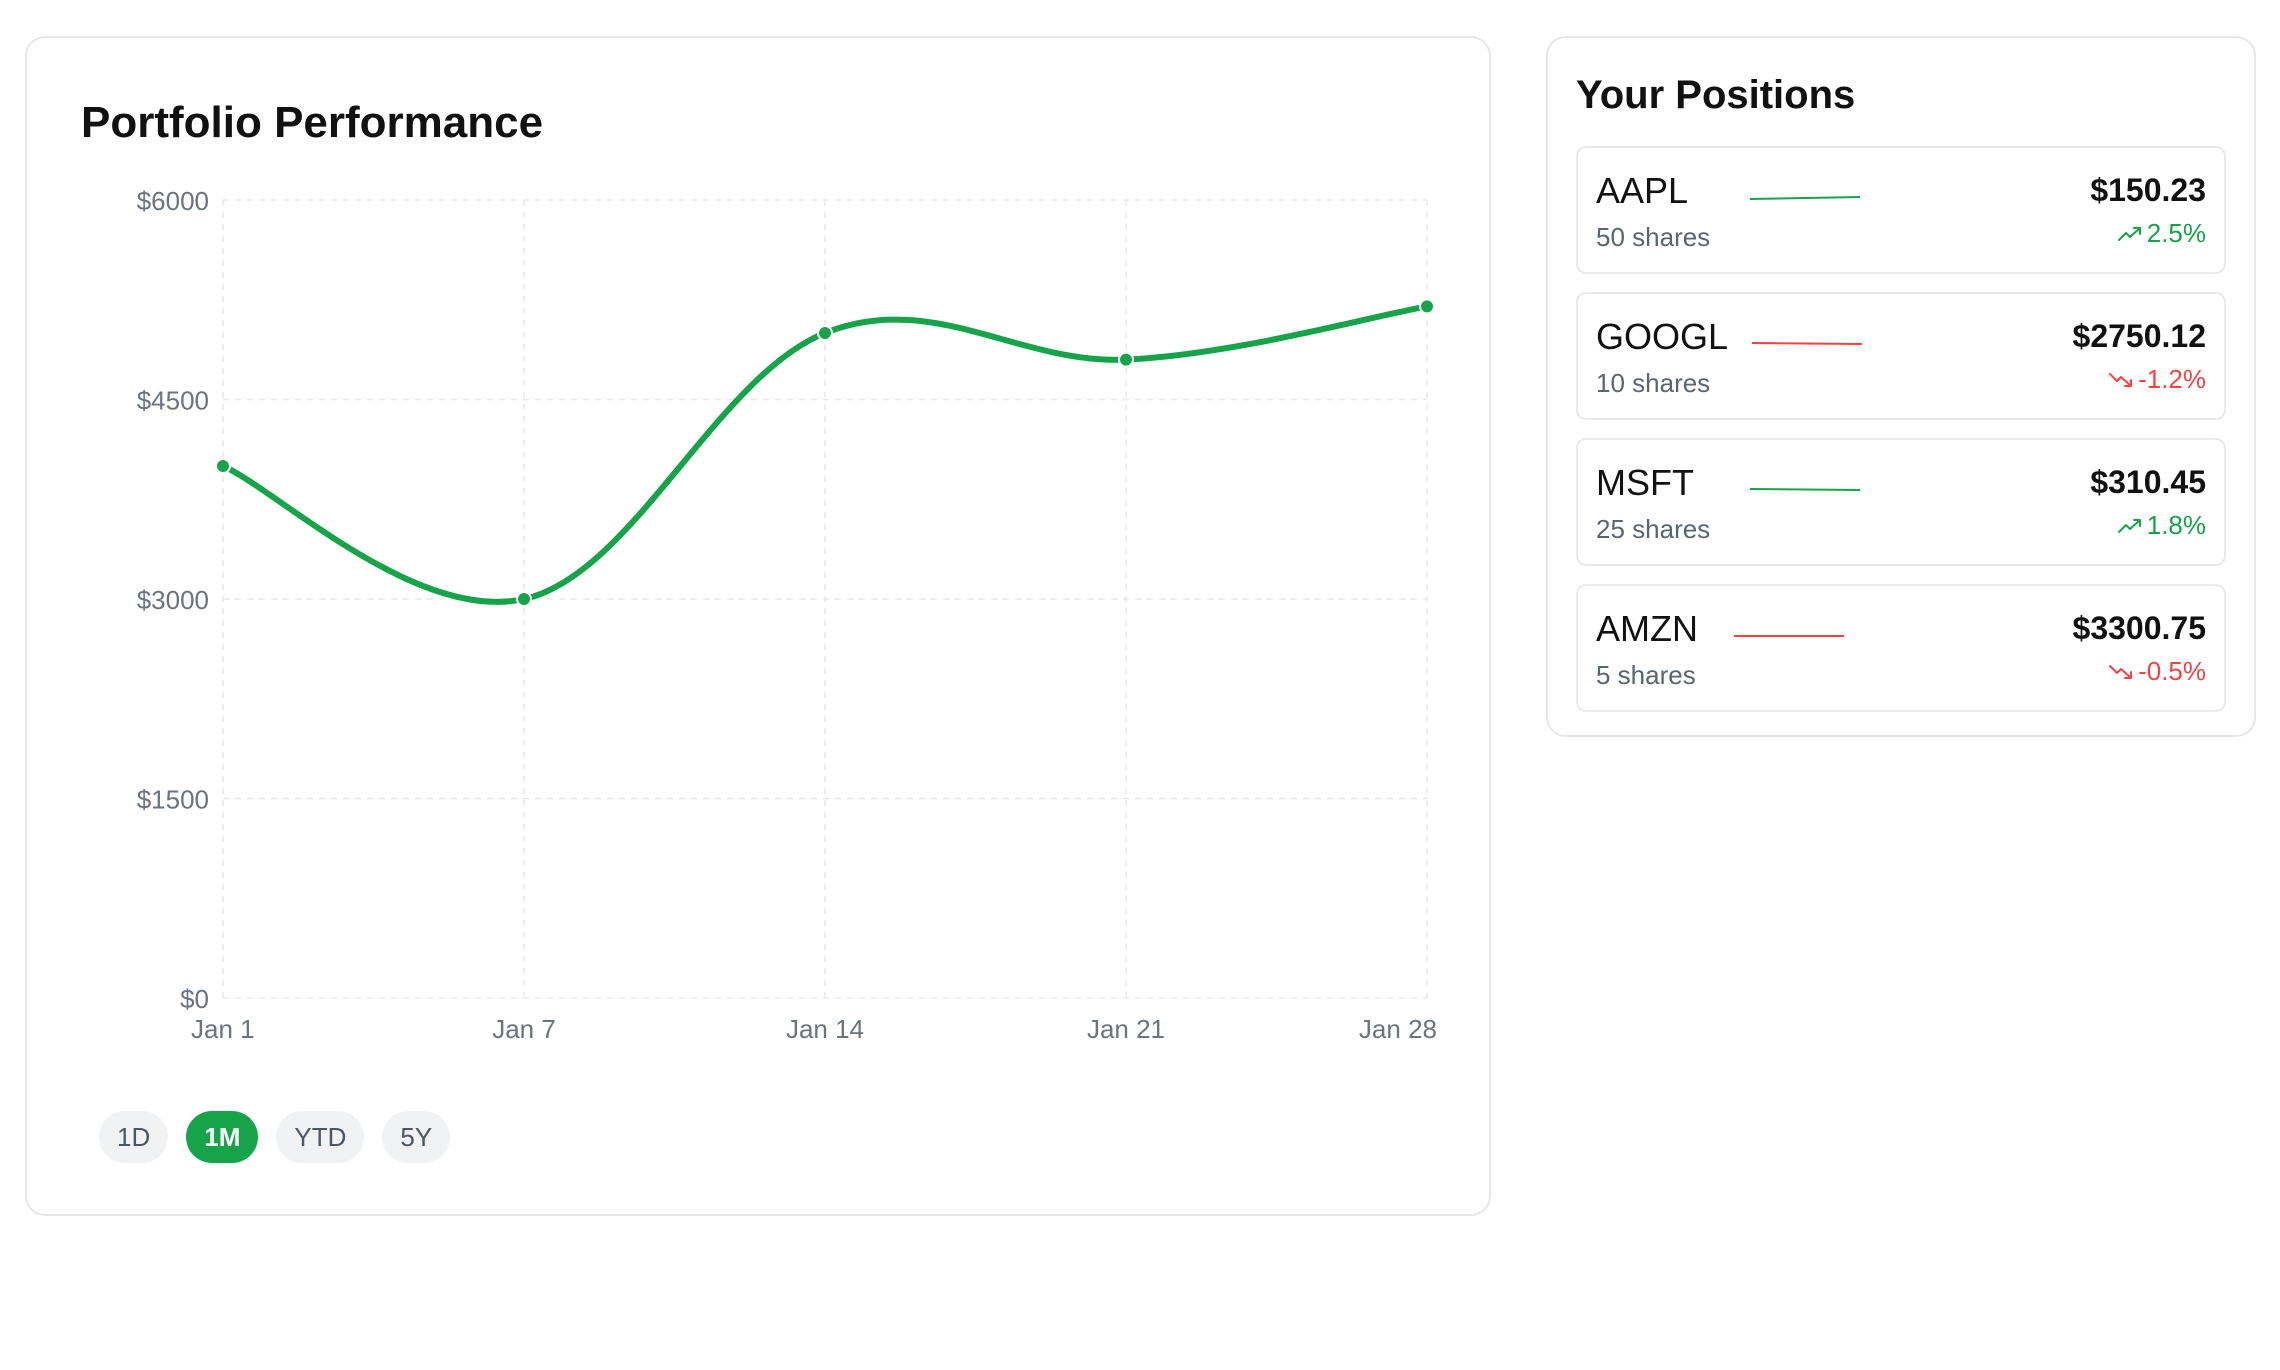 This screenshot has height=1370, width=2280. Describe the element at coordinates (1642, 190) in the screenshot. I see `position-symbol: AAPL` at that location.